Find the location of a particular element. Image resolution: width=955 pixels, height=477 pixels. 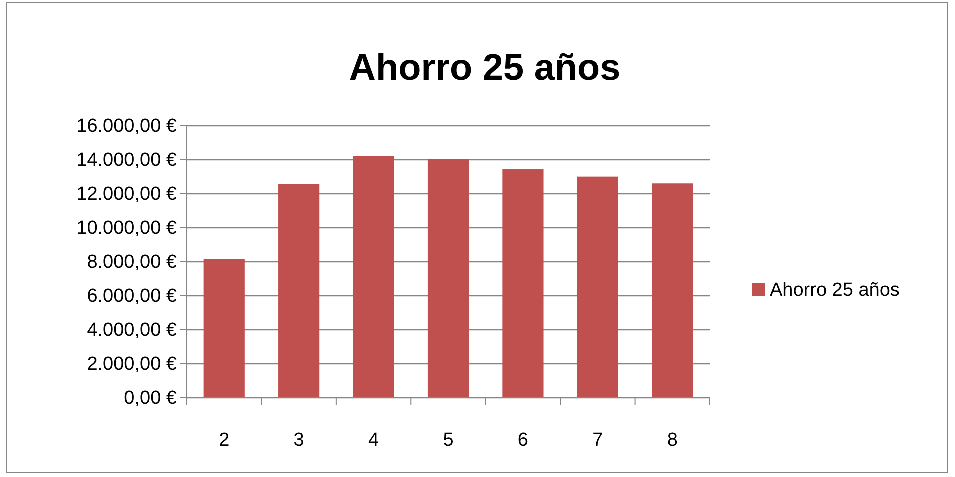

legend-label: Ahorro 25 años is located at coordinates (835, 290).